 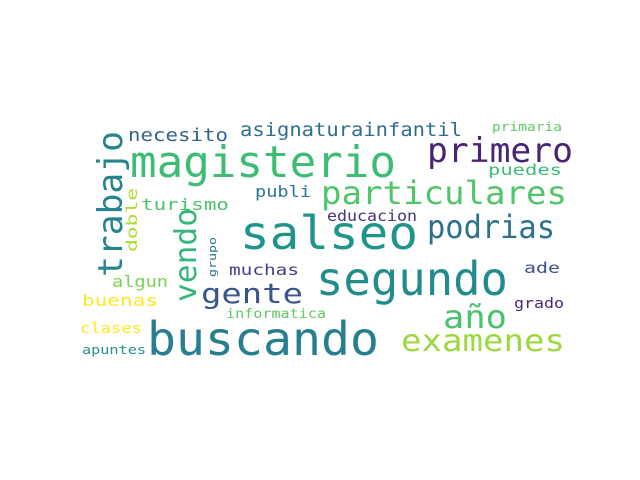 I want to click on word-año: año, so click(x=475, y=317).